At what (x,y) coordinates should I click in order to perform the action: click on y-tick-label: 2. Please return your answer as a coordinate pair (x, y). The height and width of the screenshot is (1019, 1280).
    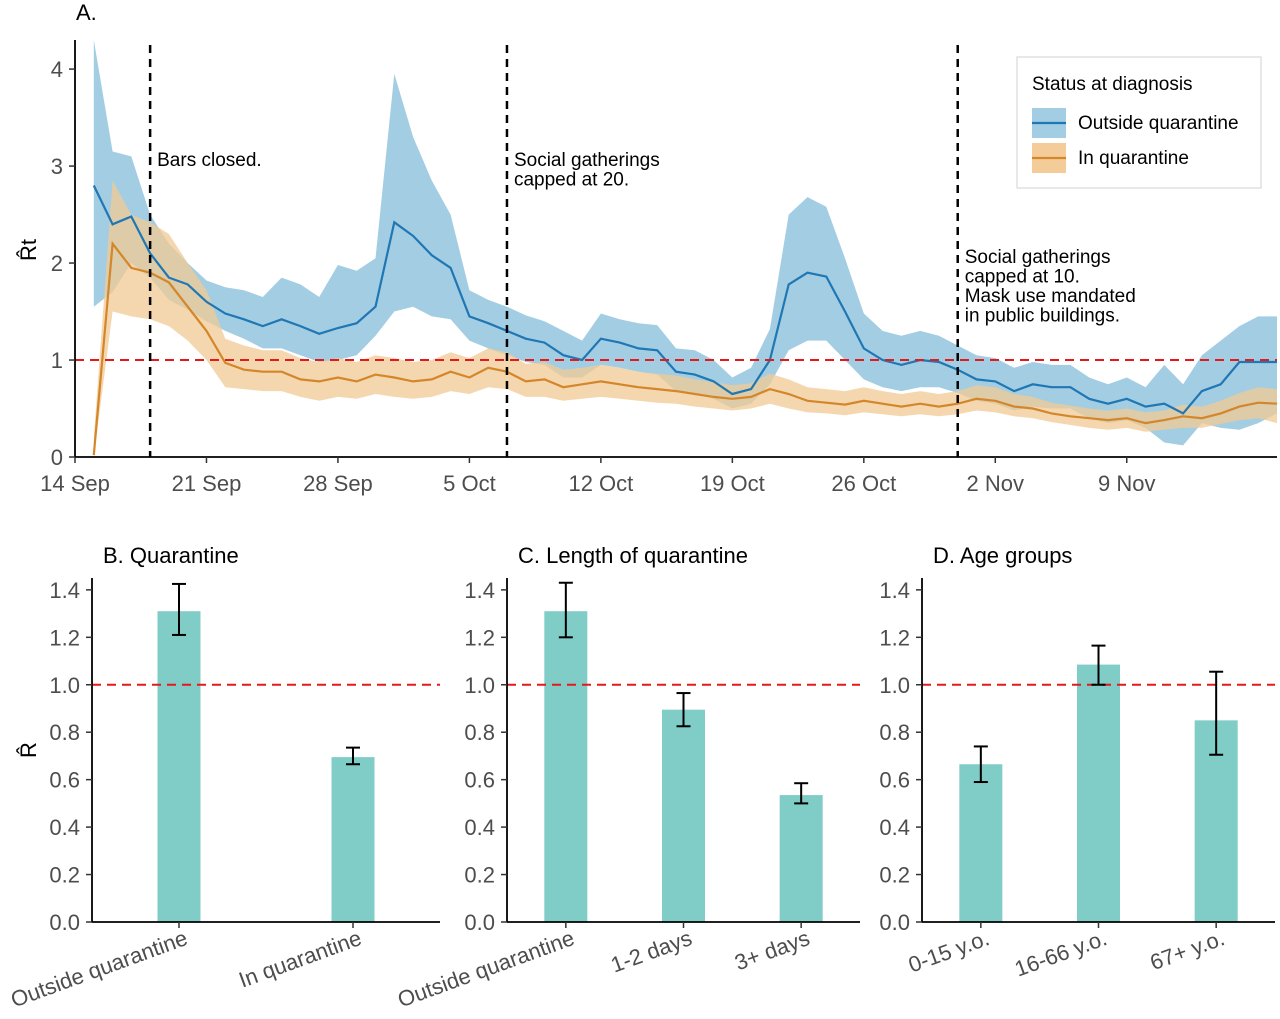
    Looking at the image, I should click on (57, 263).